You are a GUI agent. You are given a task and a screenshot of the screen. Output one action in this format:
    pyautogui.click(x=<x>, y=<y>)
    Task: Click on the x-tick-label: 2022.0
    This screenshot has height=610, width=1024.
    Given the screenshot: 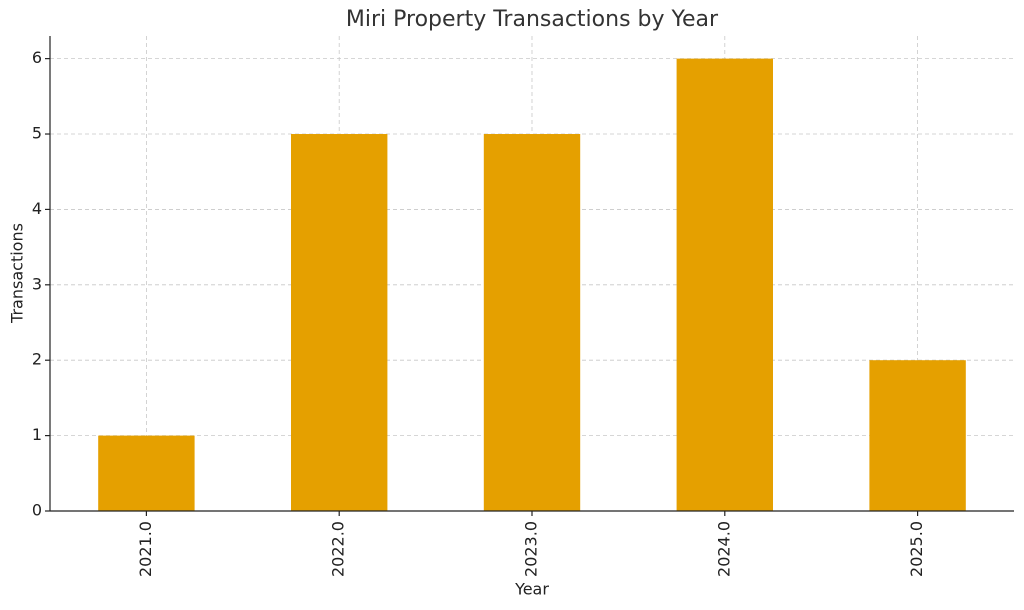 What is the action you would take?
    pyautogui.click(x=338, y=549)
    